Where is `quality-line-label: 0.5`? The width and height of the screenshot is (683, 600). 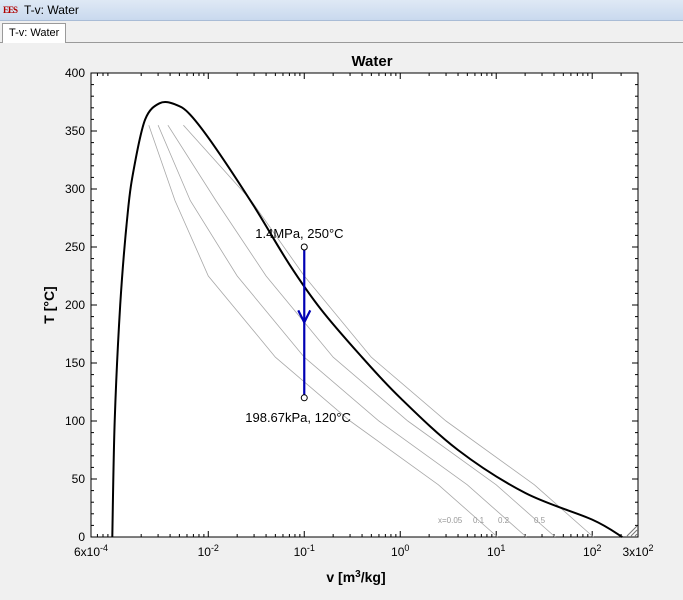
quality-line-label: 0.5 is located at coordinates (540, 520).